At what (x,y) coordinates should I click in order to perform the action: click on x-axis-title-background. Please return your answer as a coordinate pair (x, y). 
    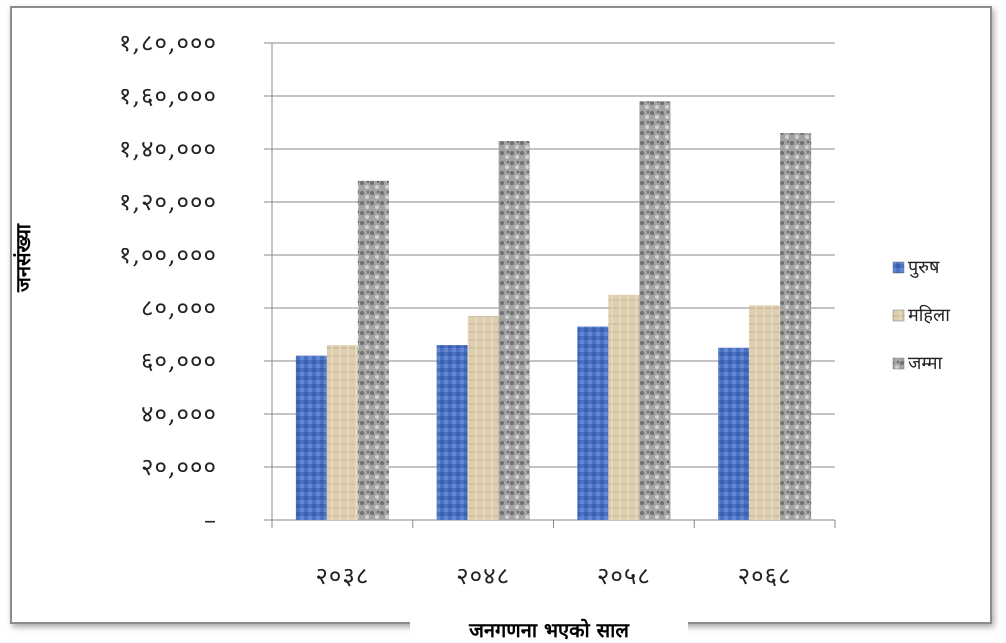
    Looking at the image, I should click on (549, 630).